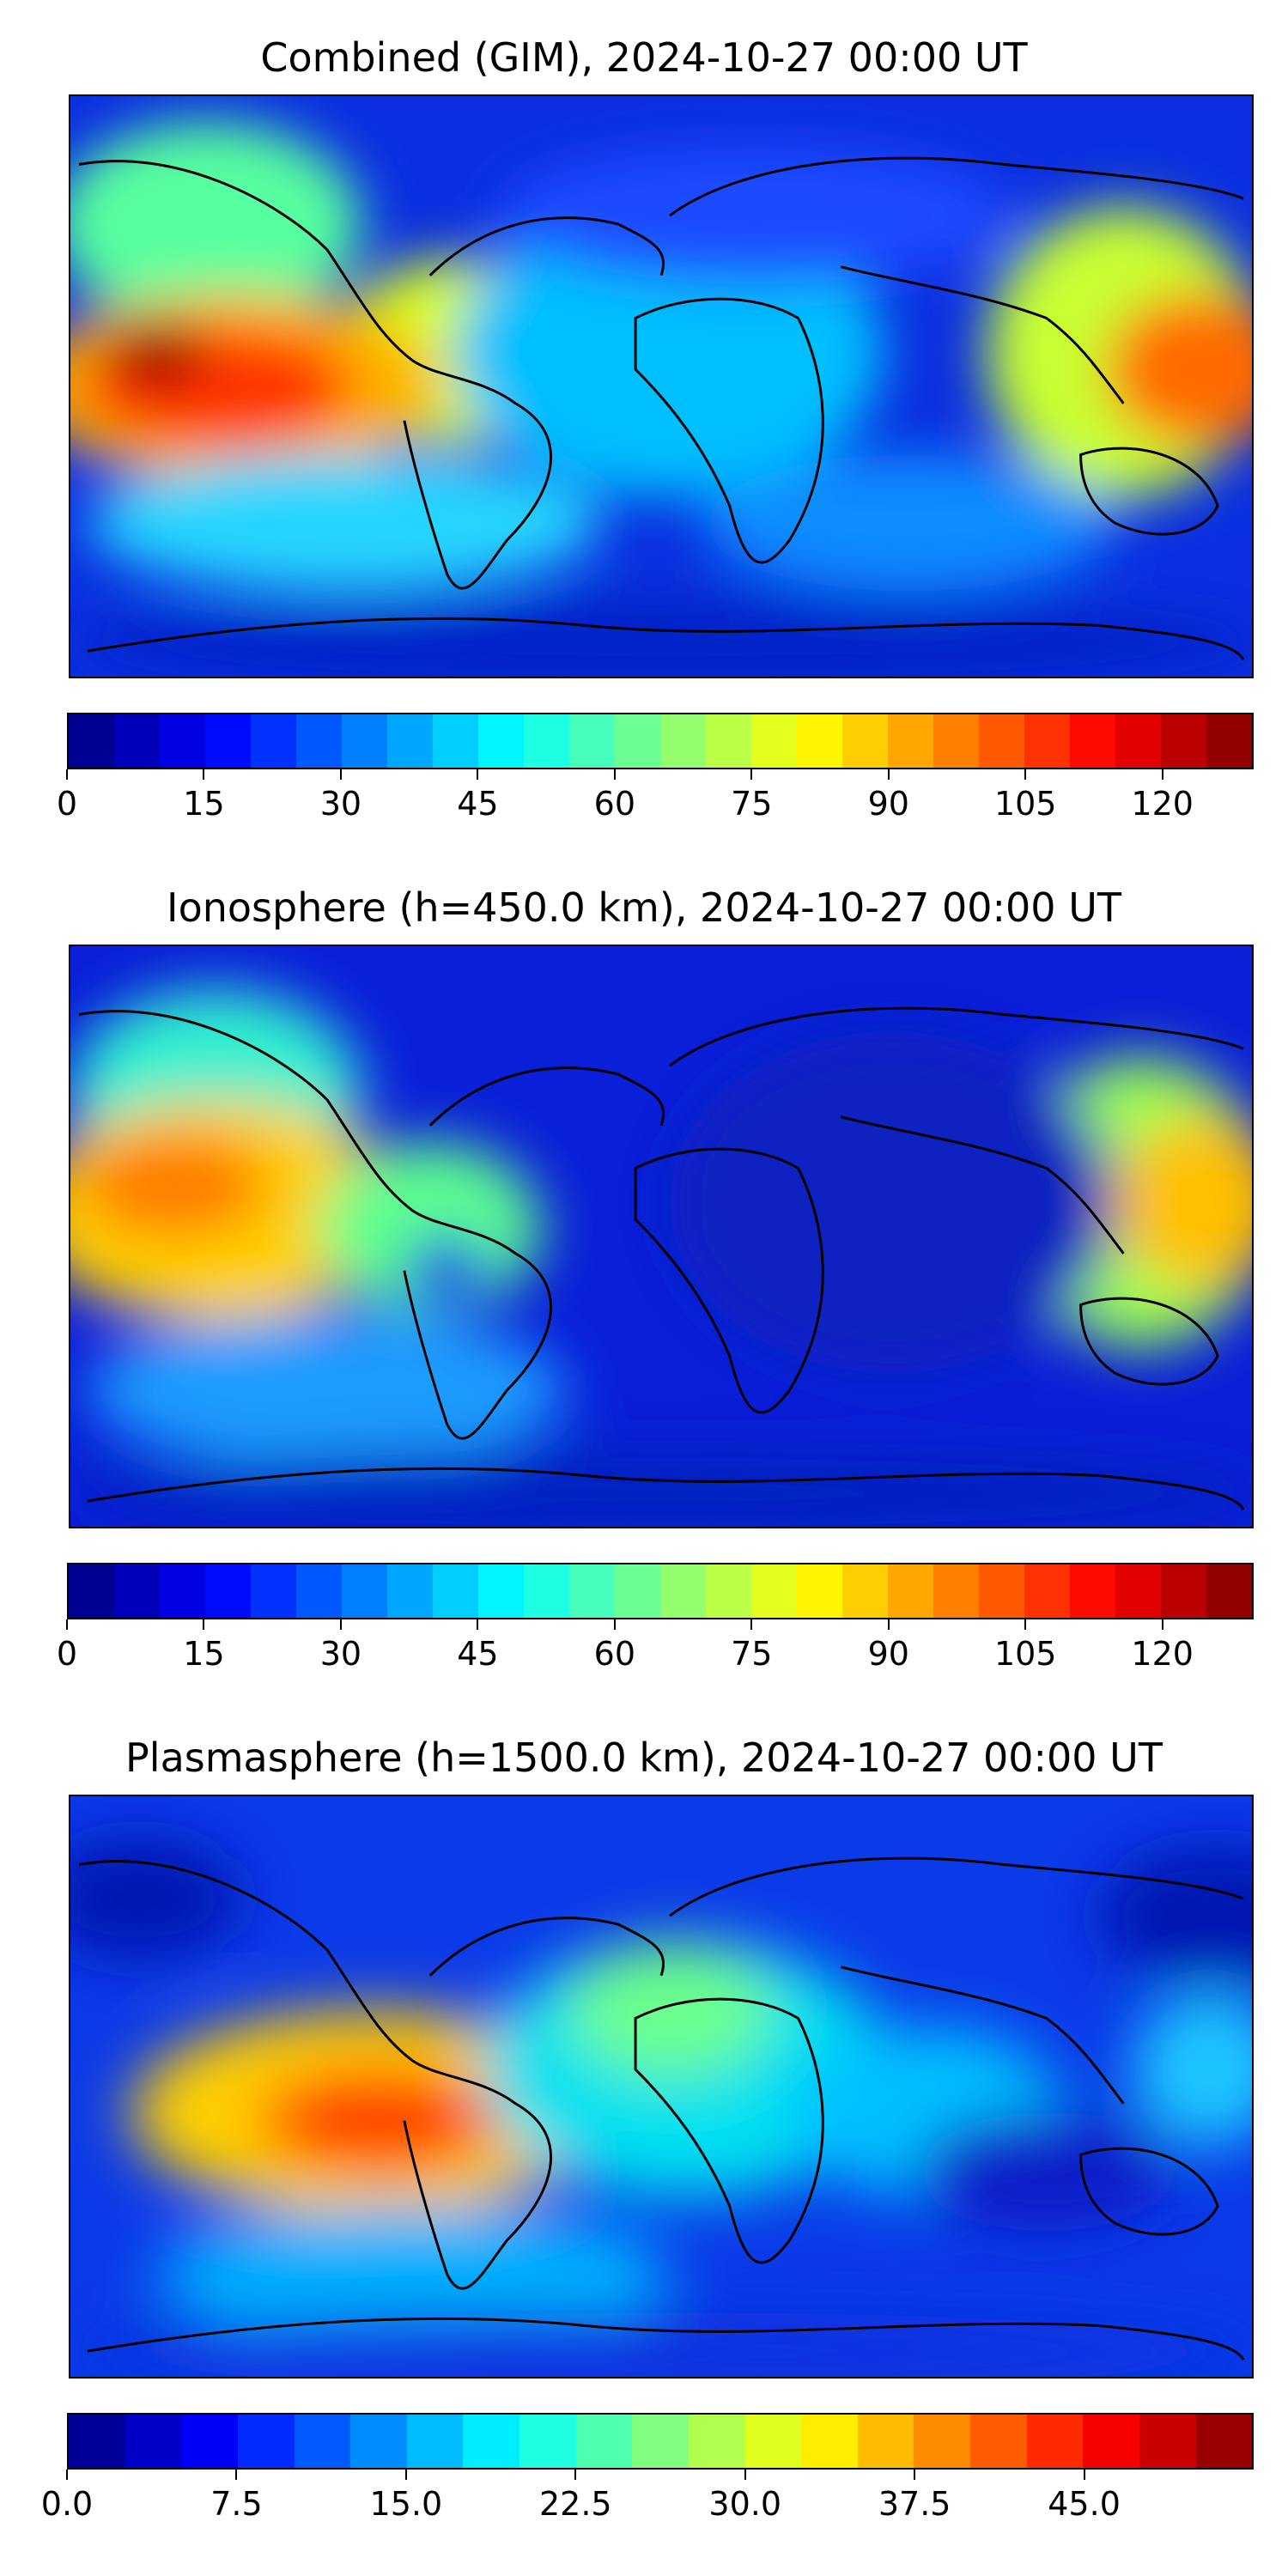 This screenshot has width=1288, height=2576. I want to click on colorbar-tick-label: 60, so click(614, 804).